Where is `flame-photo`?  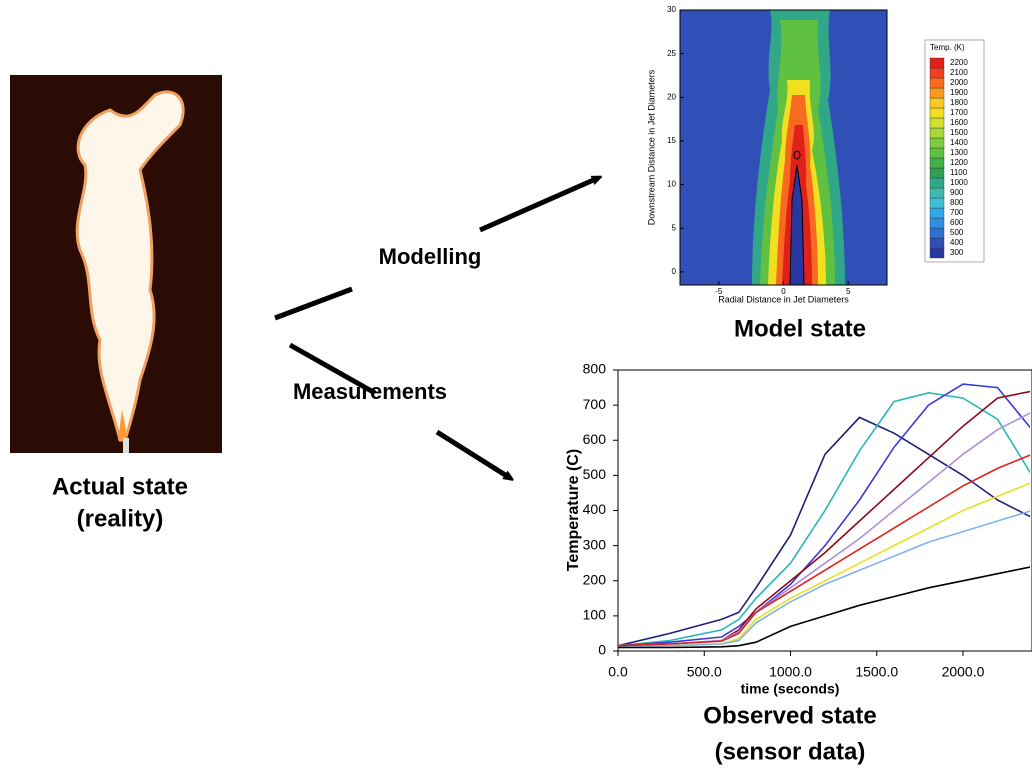
flame-photo is located at coordinates (116, 264).